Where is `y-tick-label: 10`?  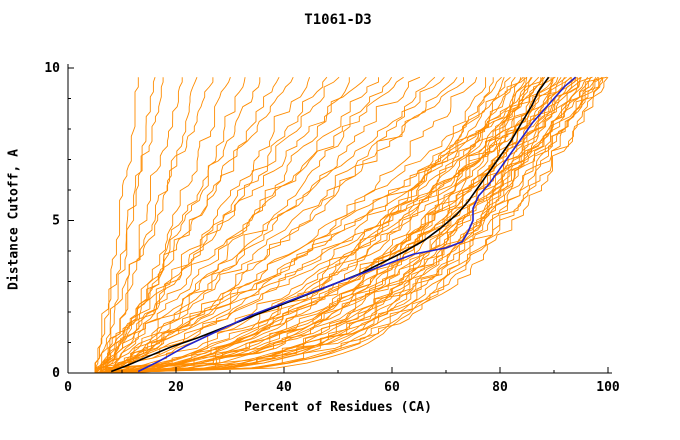
y-tick-label: 10 is located at coordinates (52, 68).